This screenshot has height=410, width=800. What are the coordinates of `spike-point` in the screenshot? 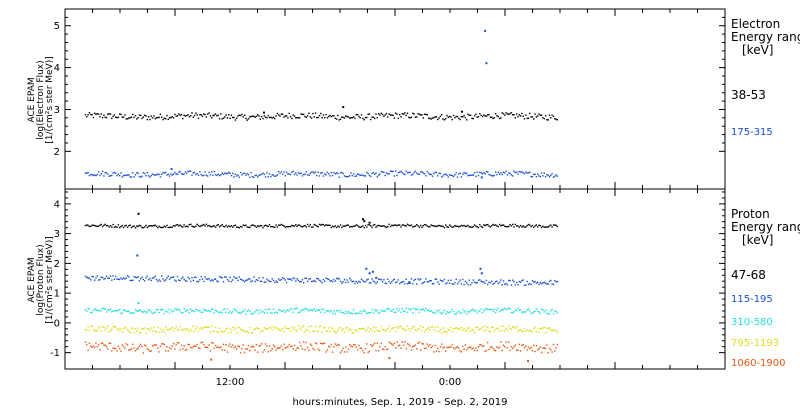 It's located at (486, 63).